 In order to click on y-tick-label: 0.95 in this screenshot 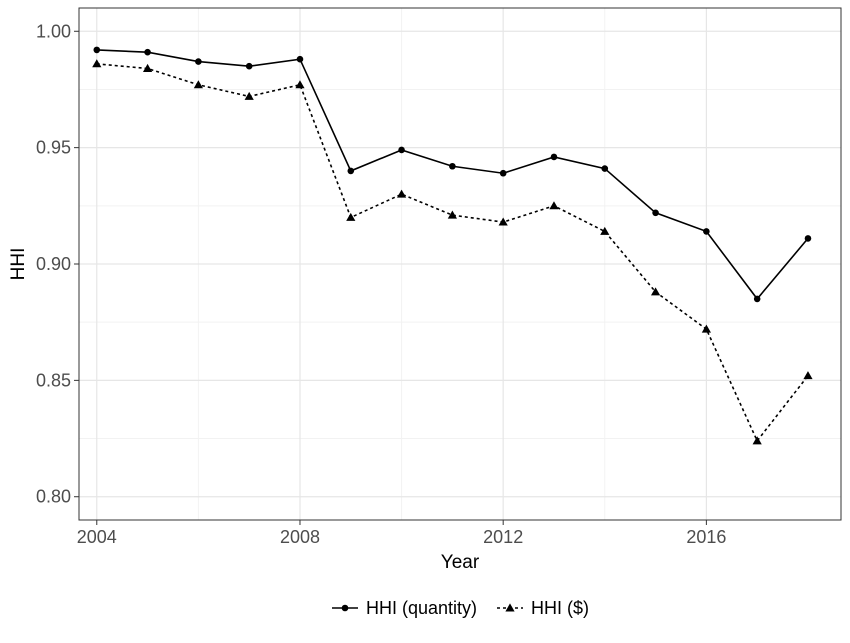, I will do `click(53, 148)`.